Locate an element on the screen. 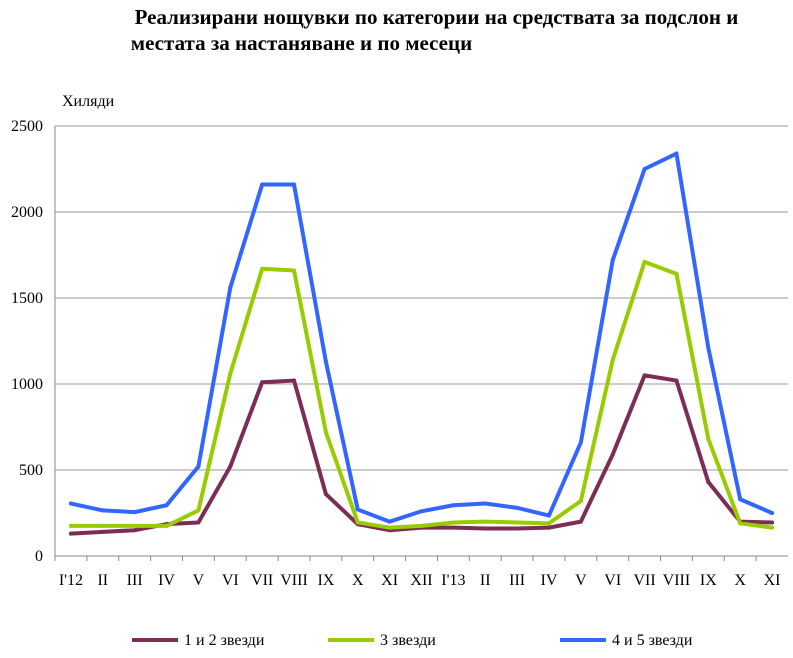  y-tick-label: 2500 is located at coordinates (27, 126).